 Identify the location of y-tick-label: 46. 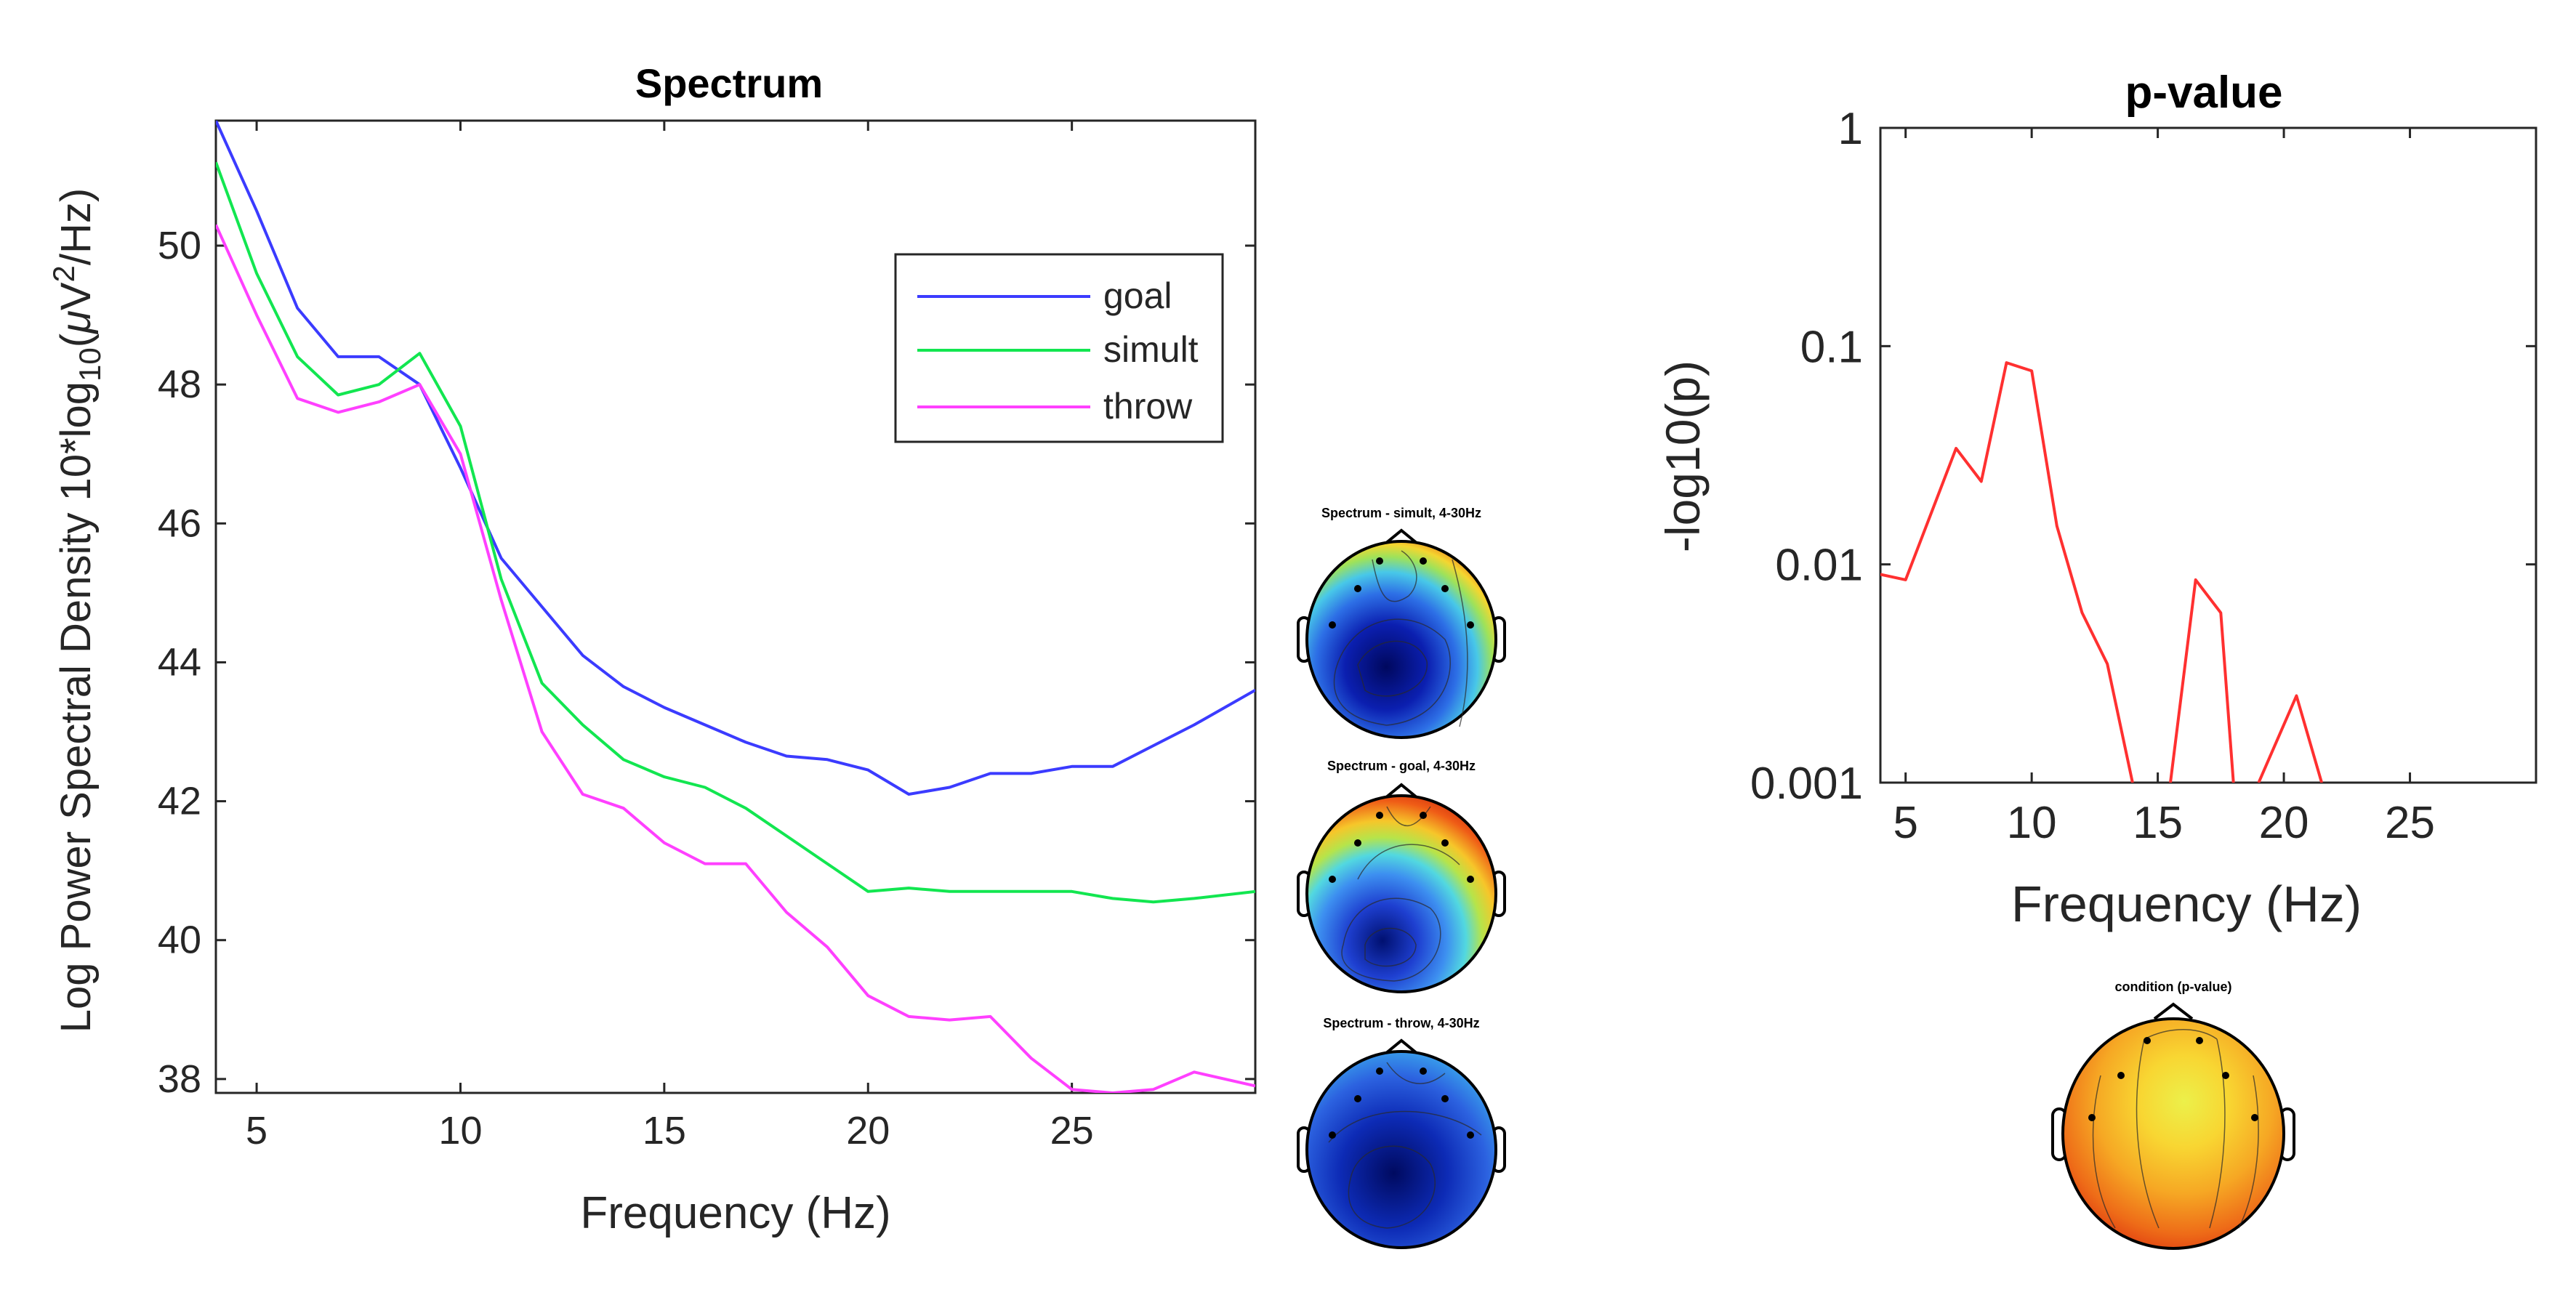
(179, 523).